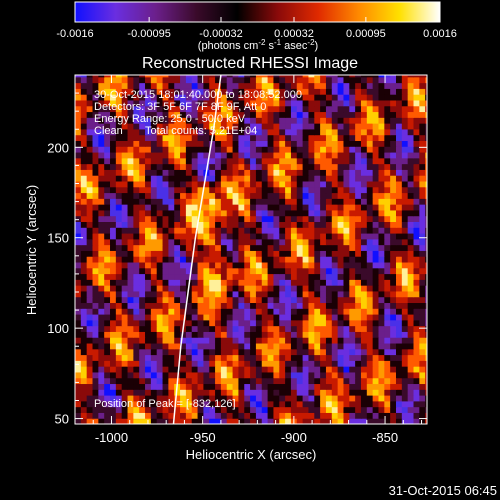  I want to click on y-axis-label: Heliocentric Y (arcsec), so click(31, 250).